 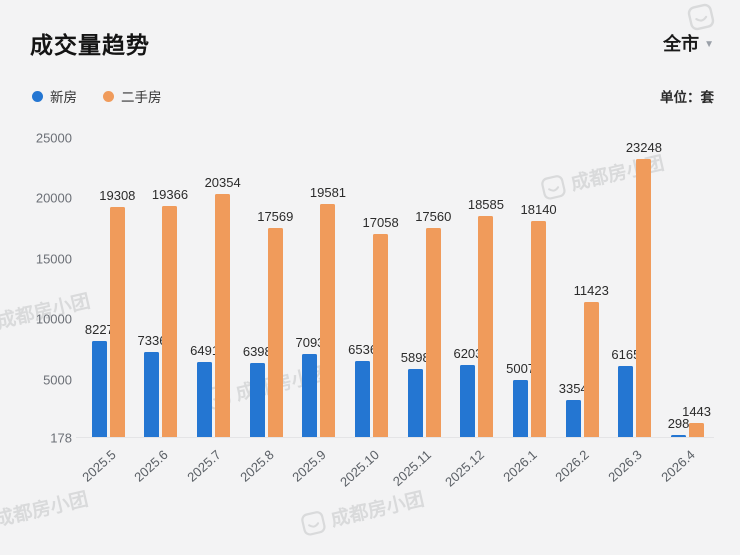 What do you see at coordinates (223, 306) in the screenshot?
I see `bar-二手房: 20354` at bounding box center [223, 306].